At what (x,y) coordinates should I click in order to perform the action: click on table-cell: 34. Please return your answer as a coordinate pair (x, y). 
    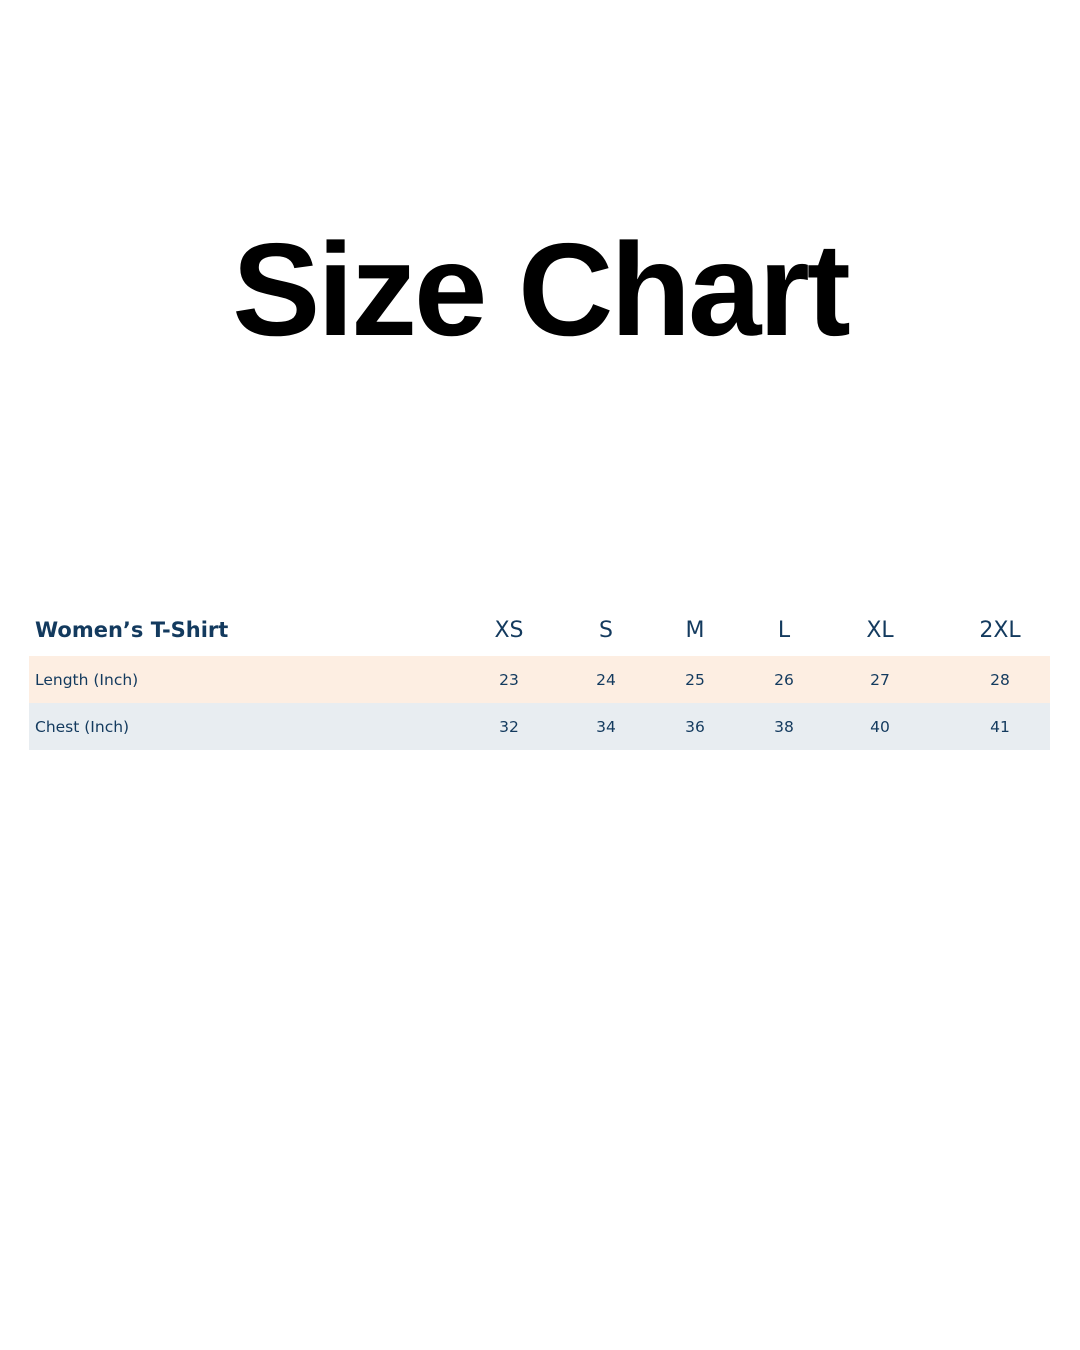
    Looking at the image, I should click on (606, 726).